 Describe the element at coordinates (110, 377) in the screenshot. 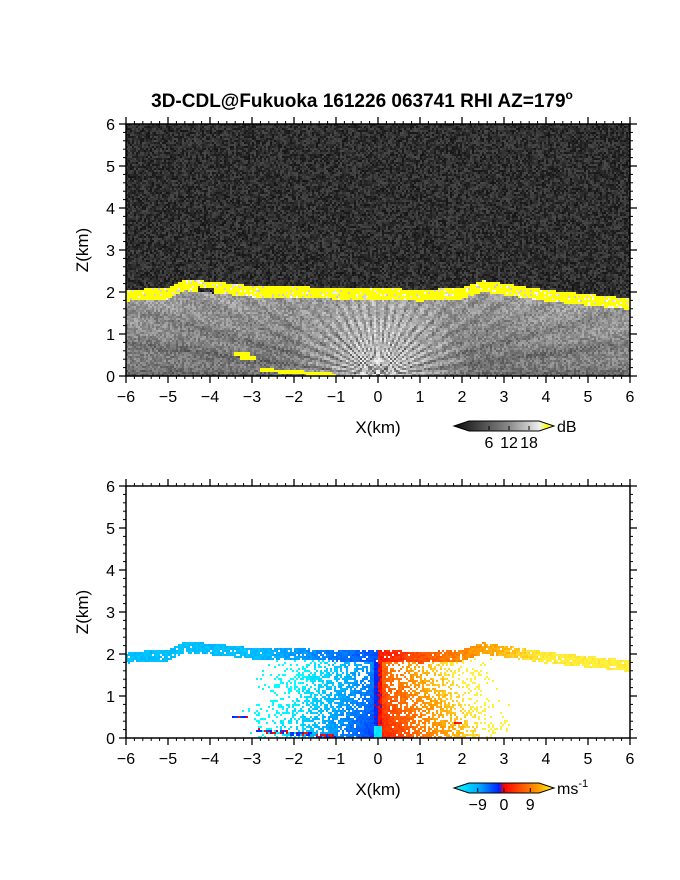

I see `snr-y-tick-label: 0` at that location.